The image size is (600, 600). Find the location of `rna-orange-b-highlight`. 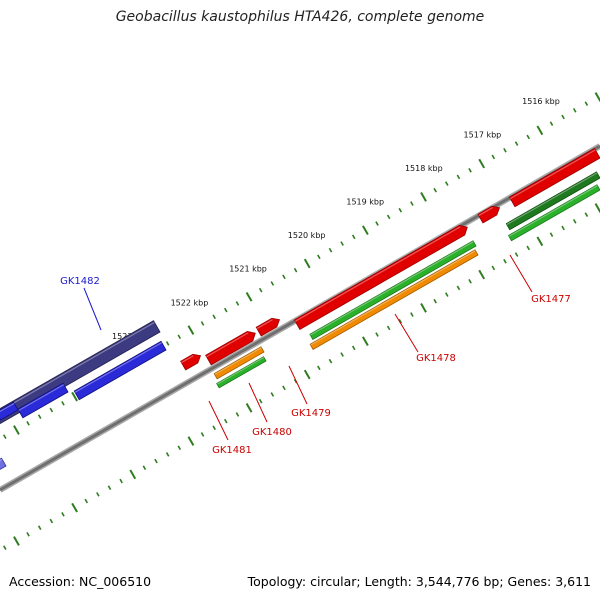

rna-orange-b-highlight is located at coordinates (238, 361).